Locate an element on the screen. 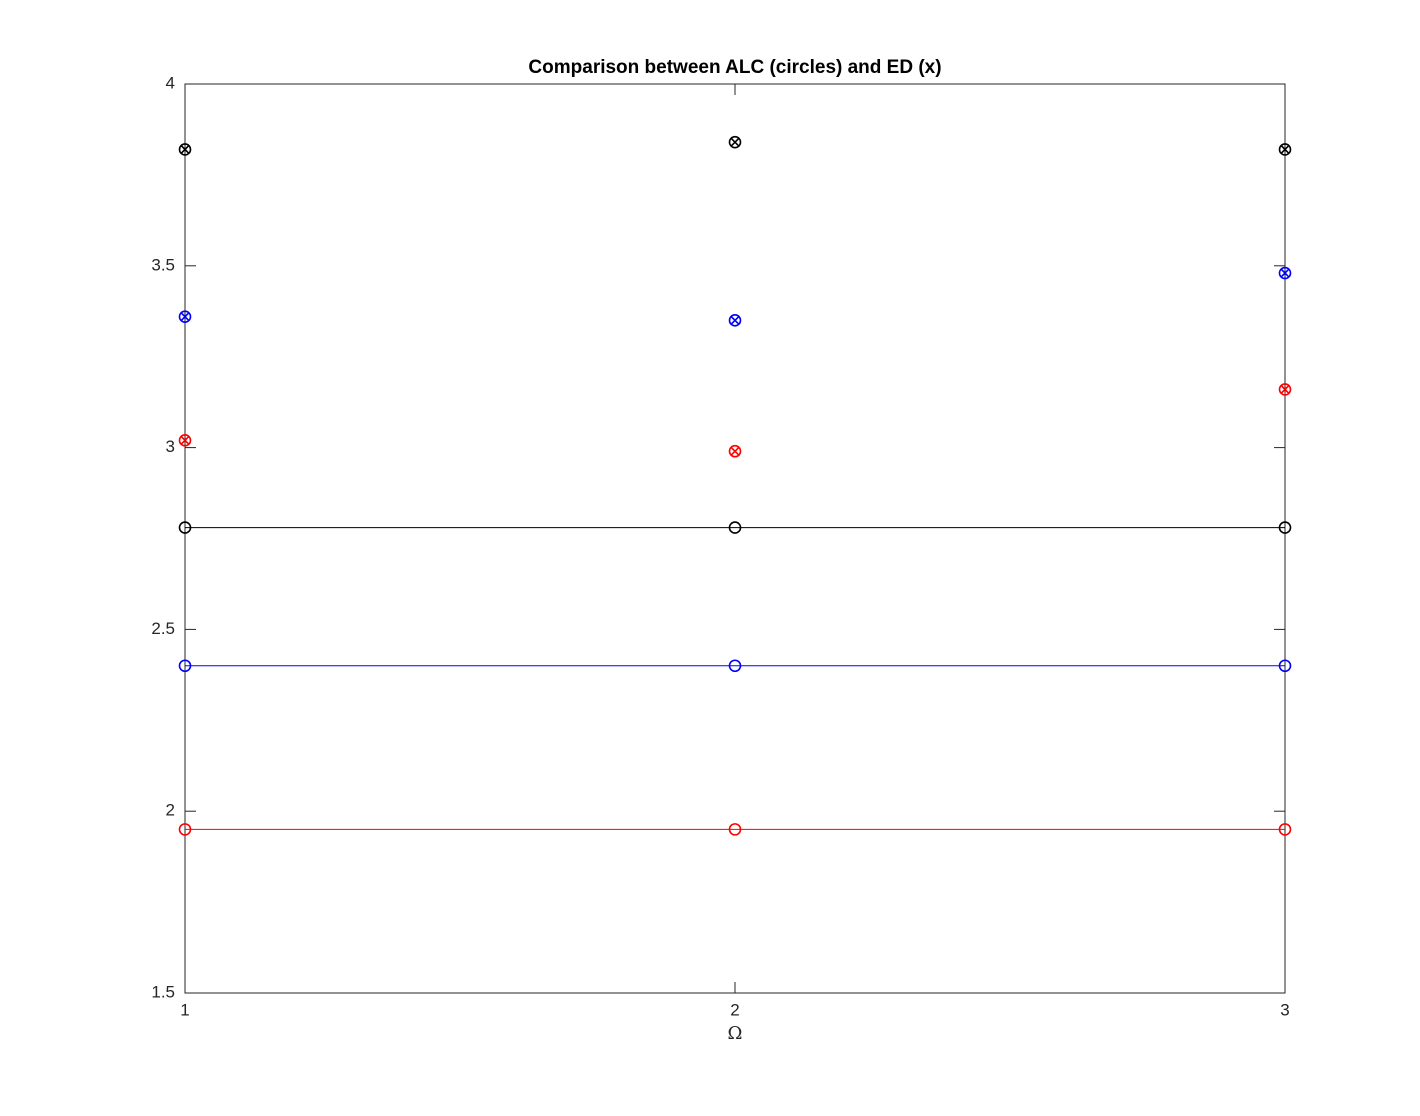 The width and height of the screenshot is (1420, 1116). y-tick-label: 3 is located at coordinates (170, 446).